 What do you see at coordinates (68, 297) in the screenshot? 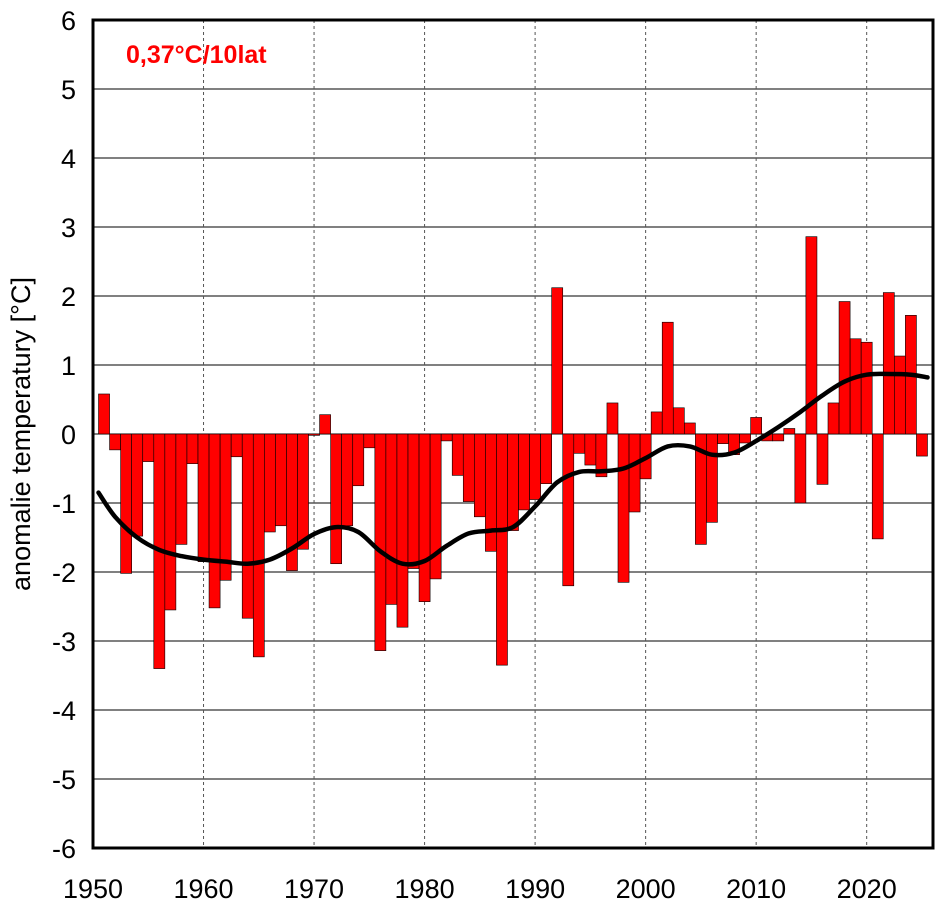
I see `y-tick-label: 2` at bounding box center [68, 297].